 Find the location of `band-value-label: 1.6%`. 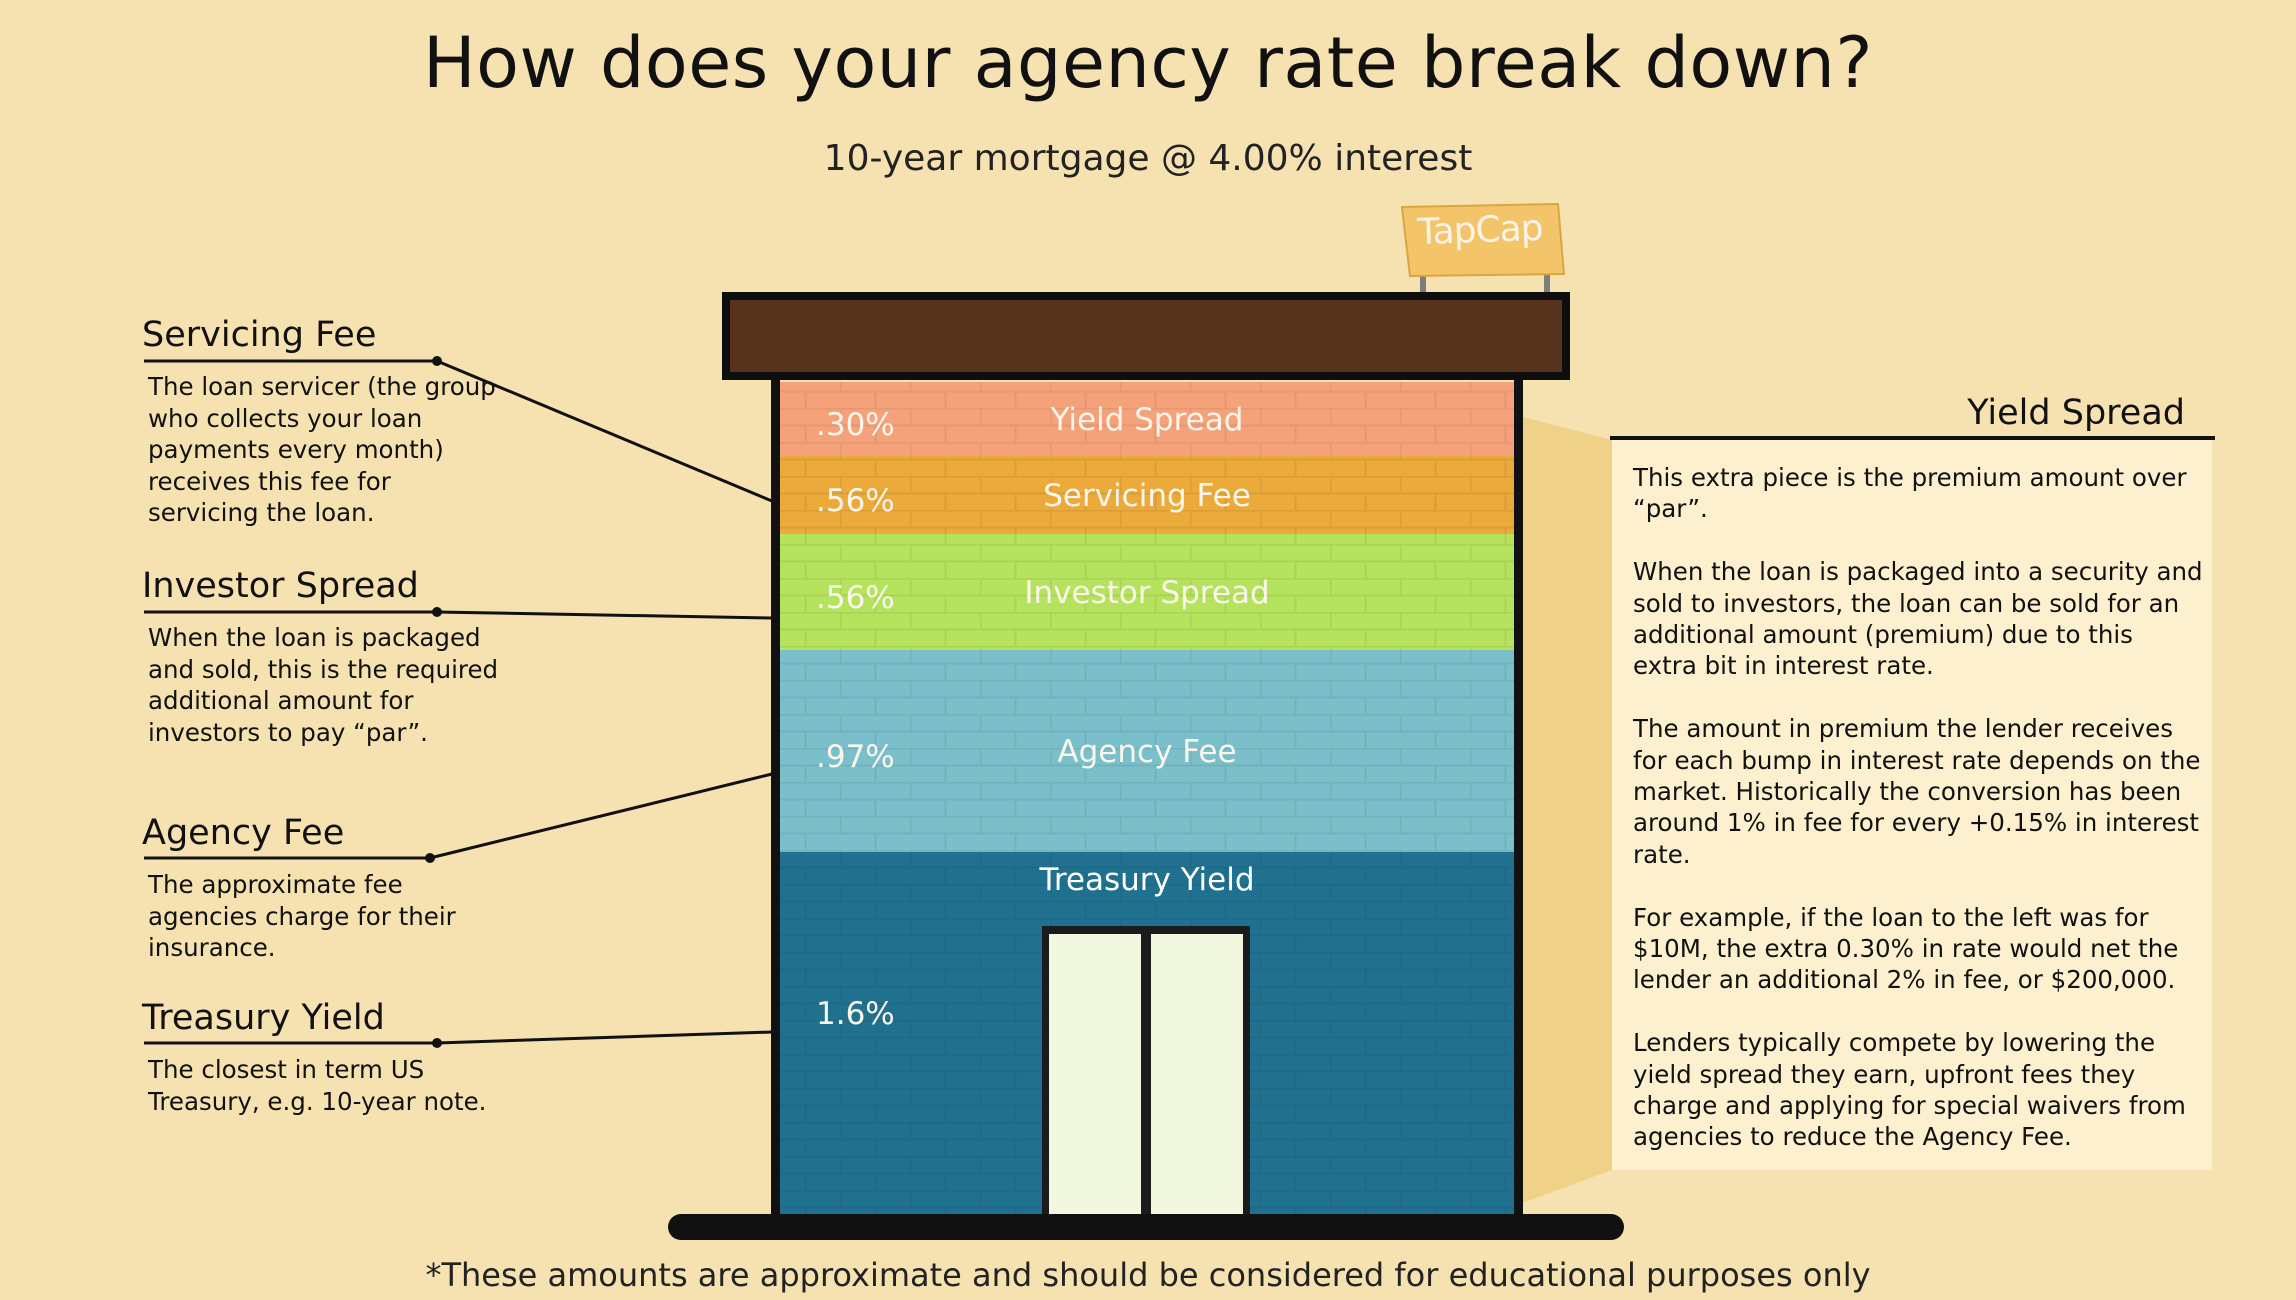

band-value-label: 1.6% is located at coordinates (855, 1014).